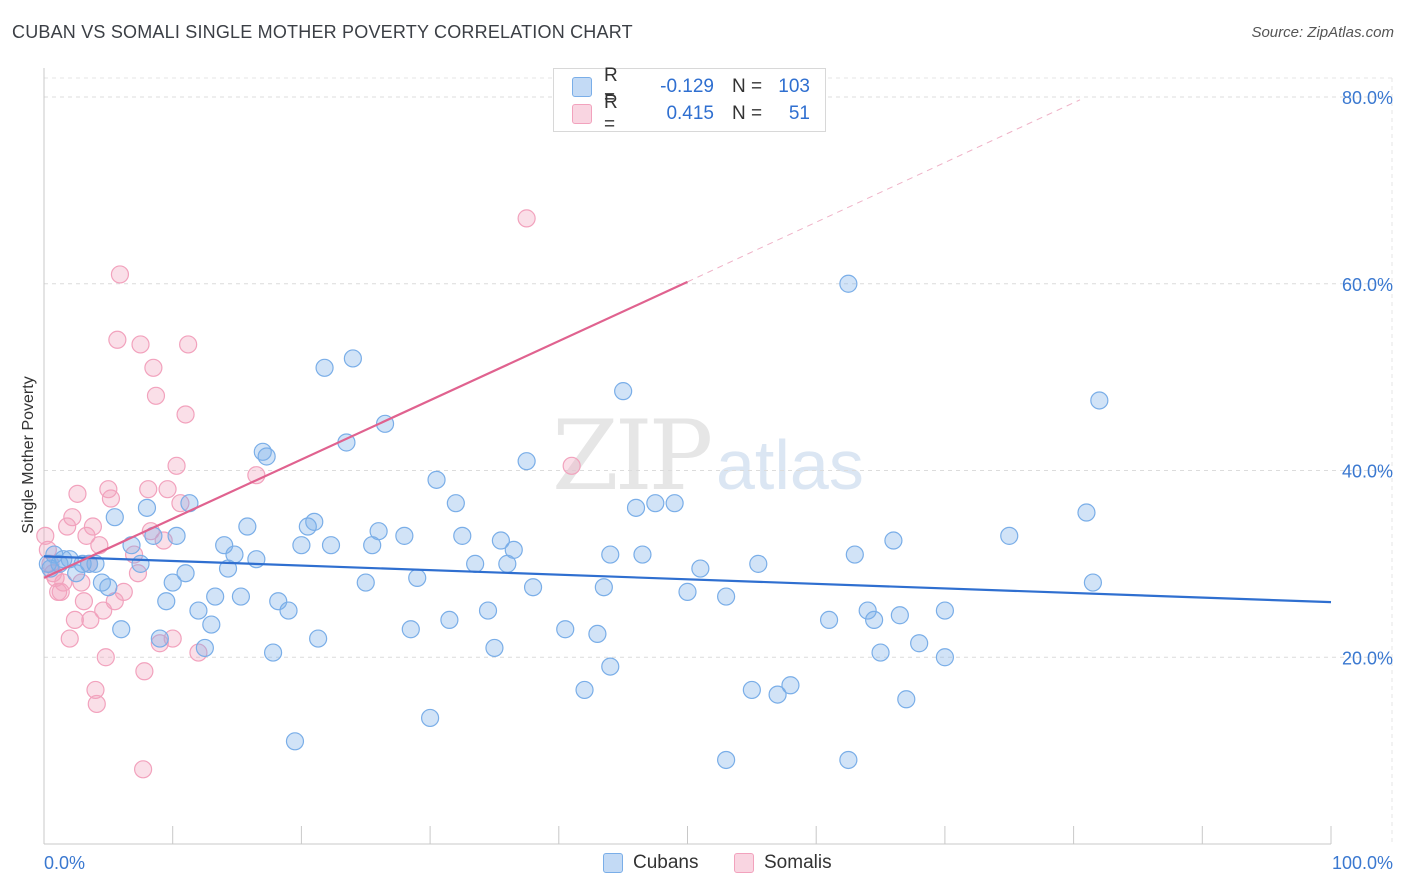 Image resolution: width=1406 pixels, height=892 pixels. What do you see at coordinates (687, 579) in the screenshot?
I see `cubans-trend-line` at bounding box center [687, 579].